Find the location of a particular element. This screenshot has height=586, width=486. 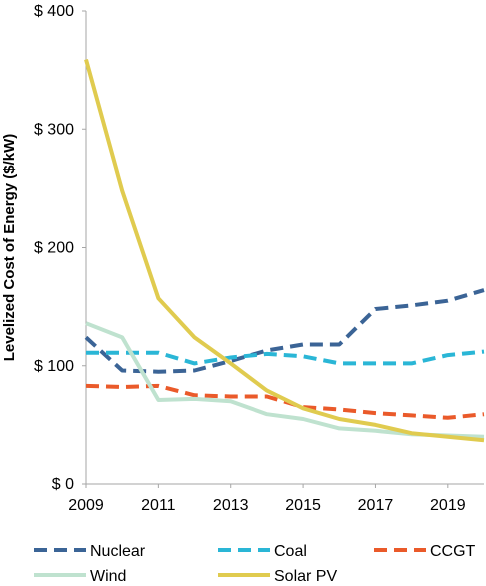

x-tick-label: 2017 is located at coordinates (376, 505).